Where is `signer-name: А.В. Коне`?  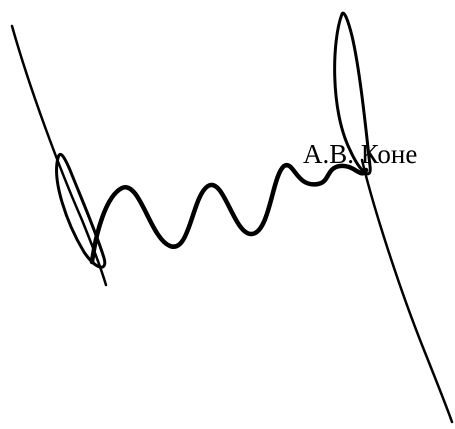 signer-name: А.В. Коне is located at coordinates (360, 154).